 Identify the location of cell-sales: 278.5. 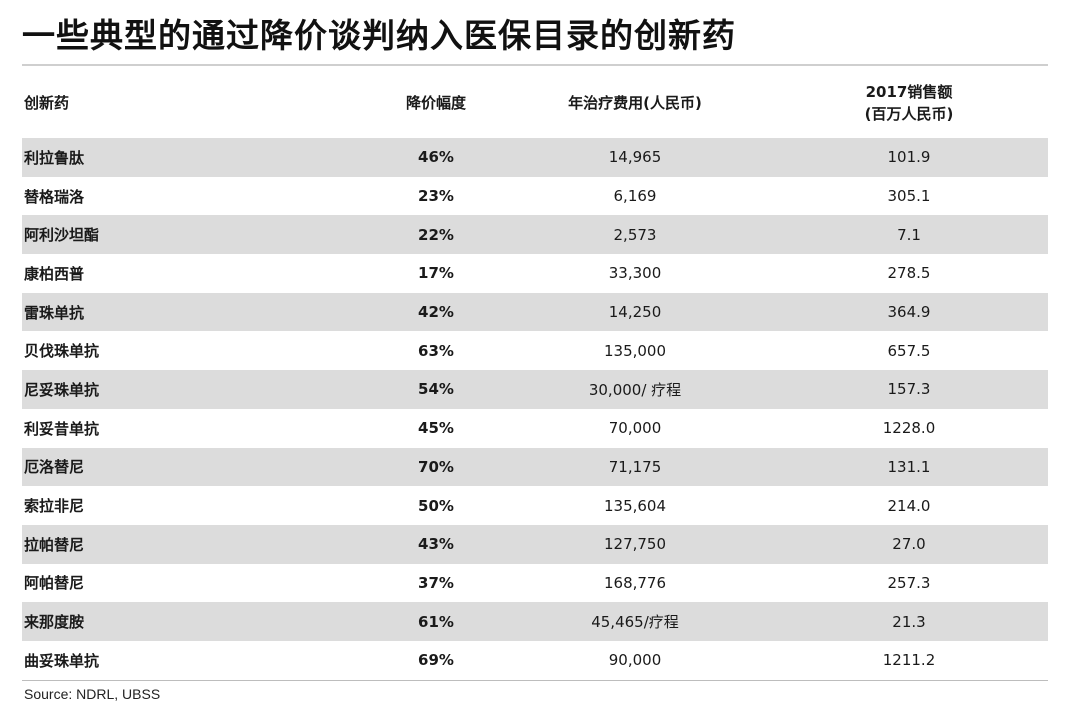
(909, 273).